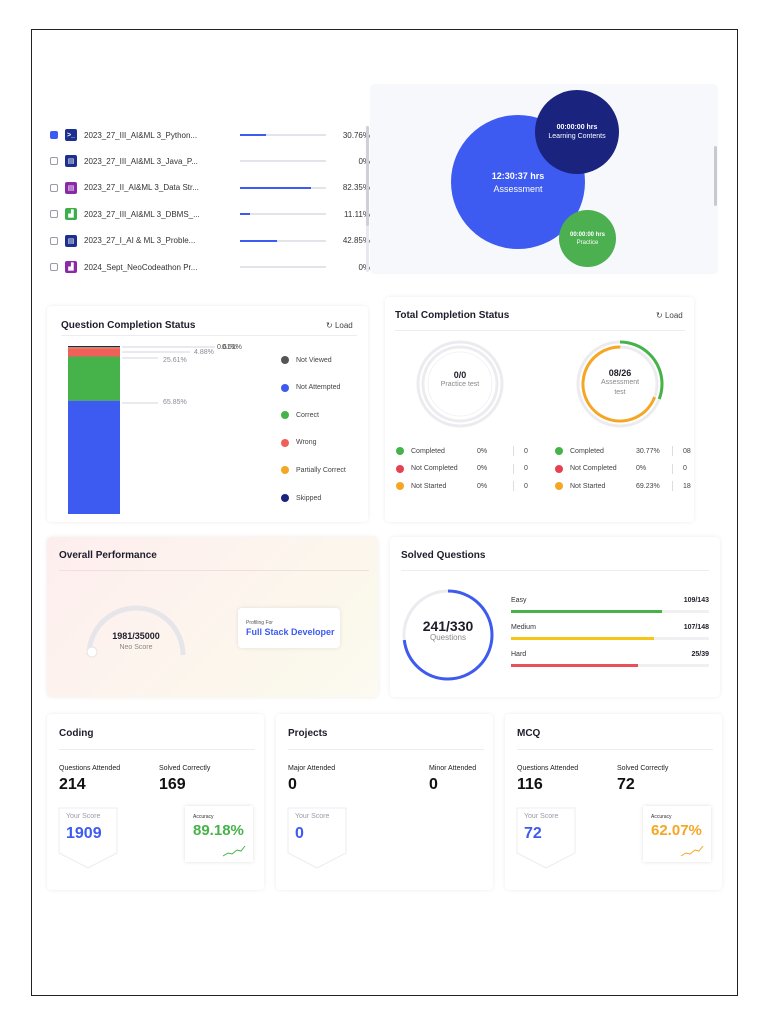  I want to click on total-completion-load-button: ↻ Load, so click(669, 315).